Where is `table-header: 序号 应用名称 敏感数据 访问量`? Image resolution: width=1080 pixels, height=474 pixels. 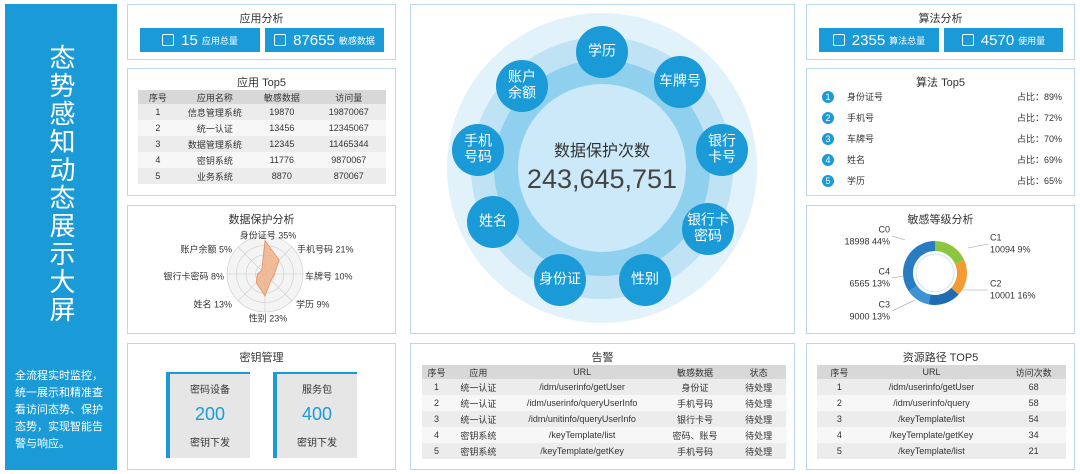
table-header: 序号 应用名称 敏感数据 访问量 is located at coordinates (262, 97).